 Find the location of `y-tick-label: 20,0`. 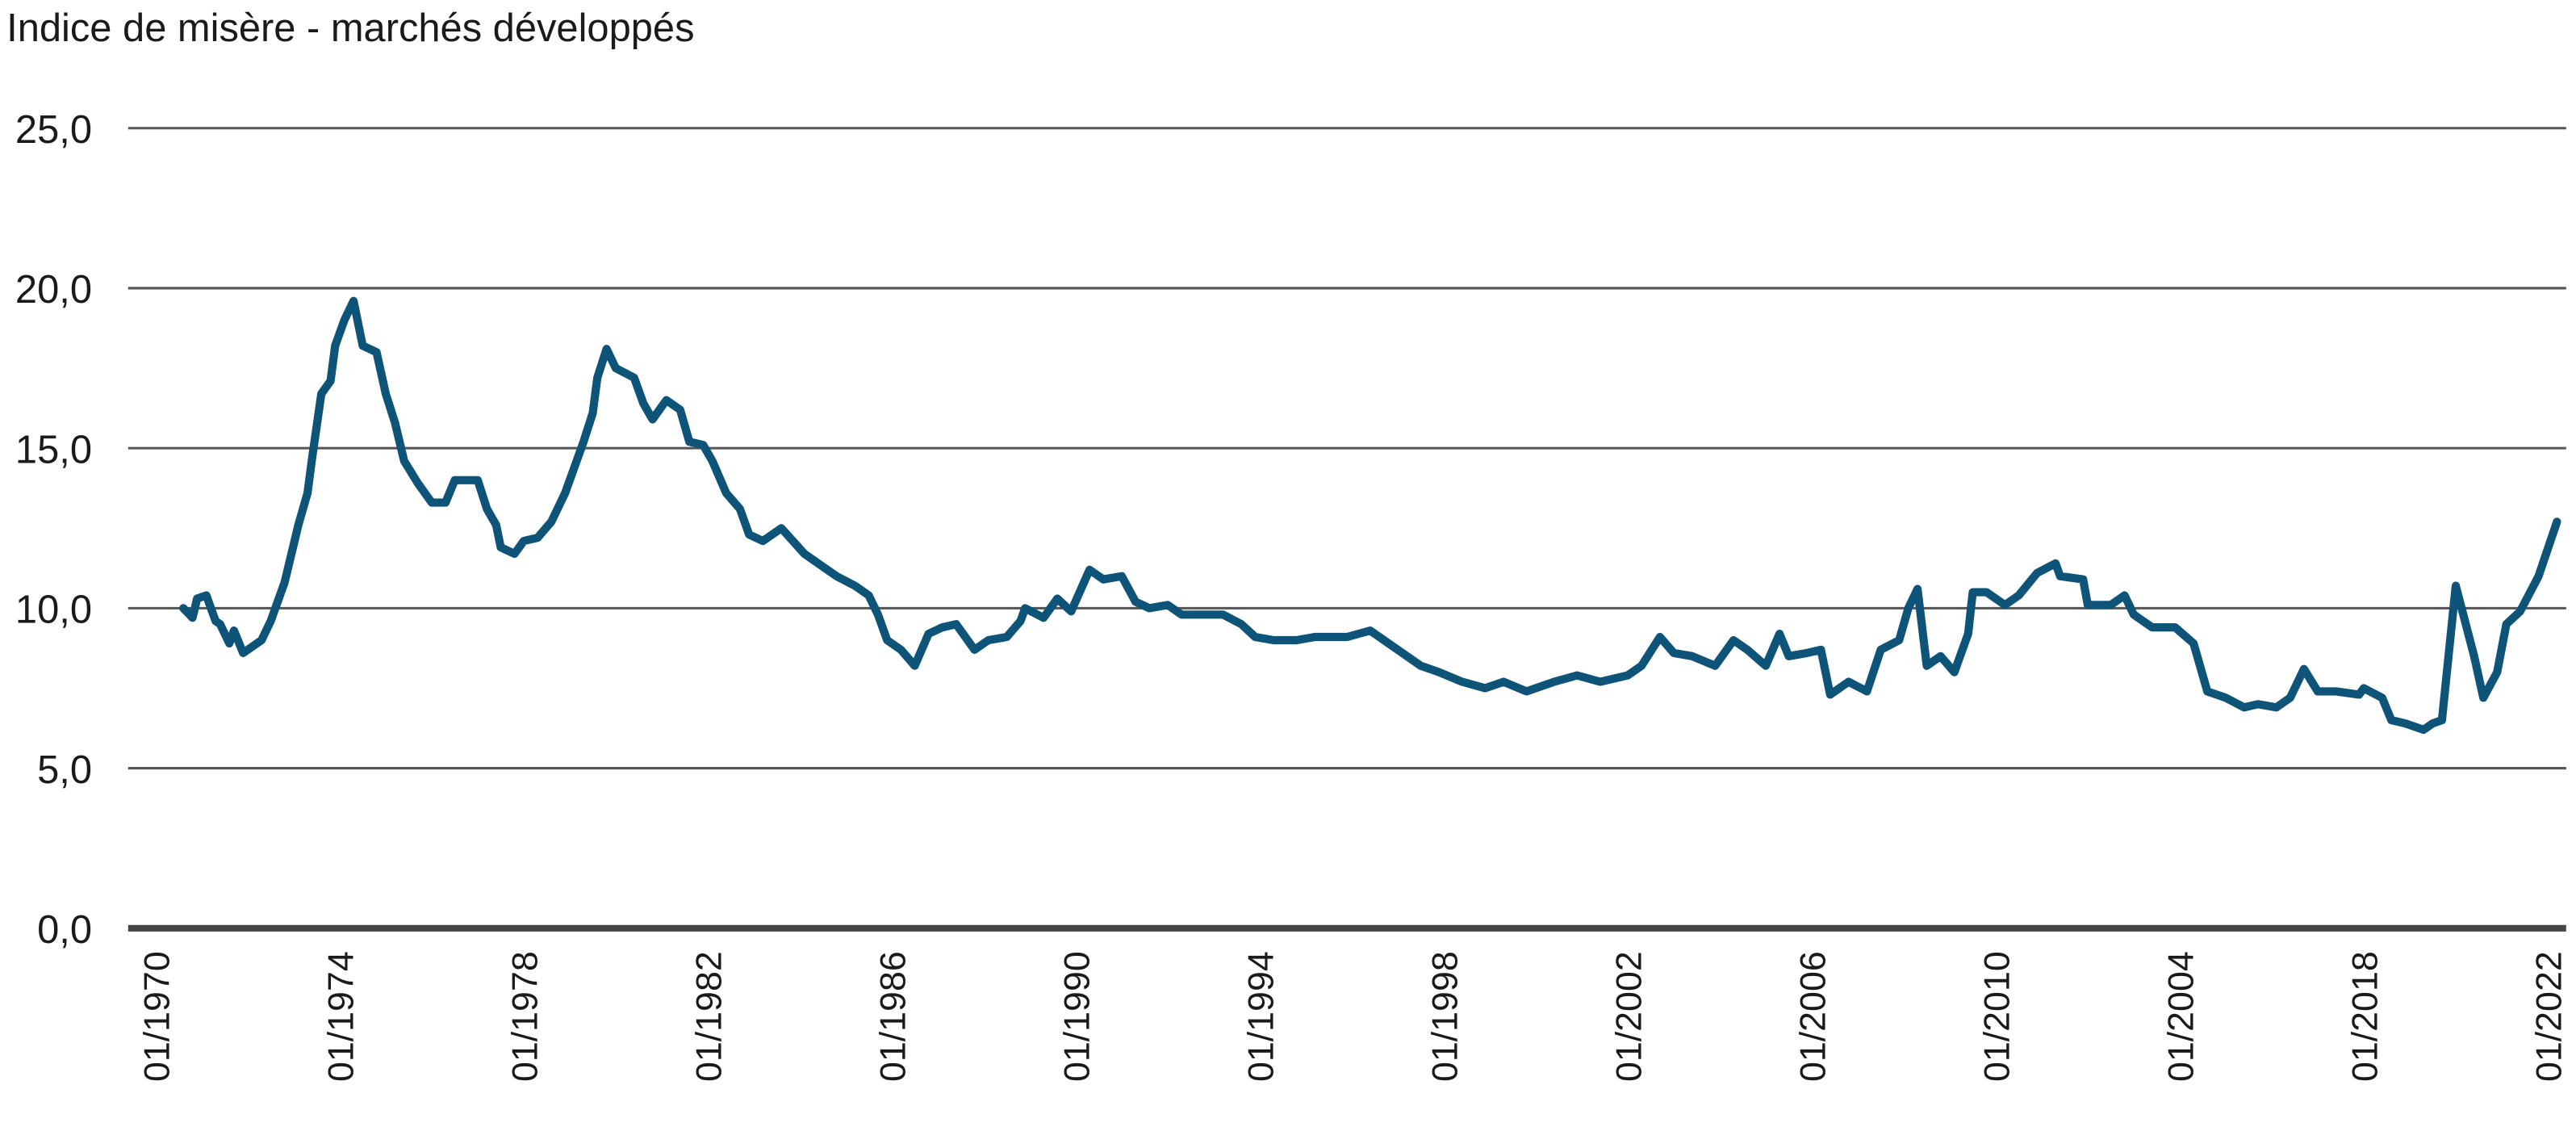

y-tick-label: 20,0 is located at coordinates (53, 290).